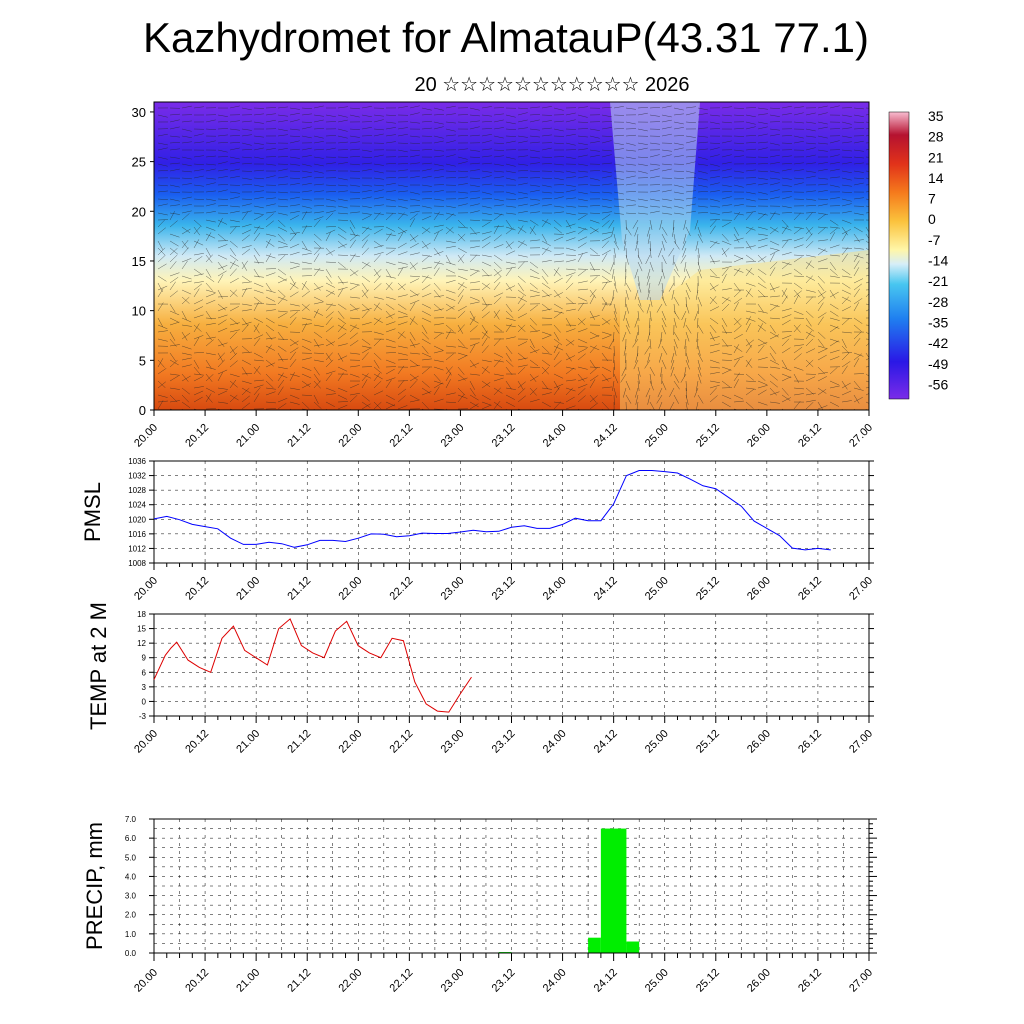 This screenshot has height=1024, width=1024. Describe the element at coordinates (506, 37) in the screenshot. I see `chart-title: Kazhydromet for AlmatauP(43.31 77.1)` at that location.